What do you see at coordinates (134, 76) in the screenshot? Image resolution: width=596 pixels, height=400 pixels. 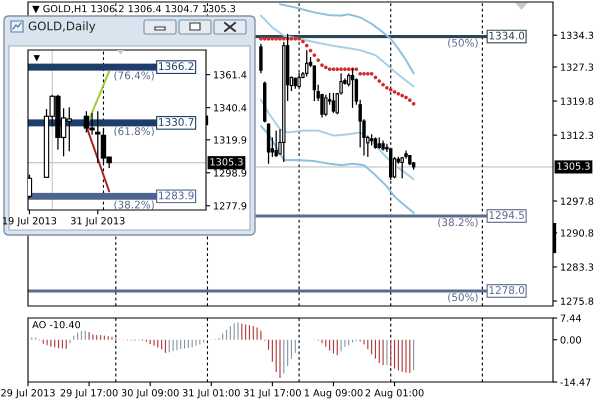 I see `annotation: (76.4%)` at bounding box center [134, 76].